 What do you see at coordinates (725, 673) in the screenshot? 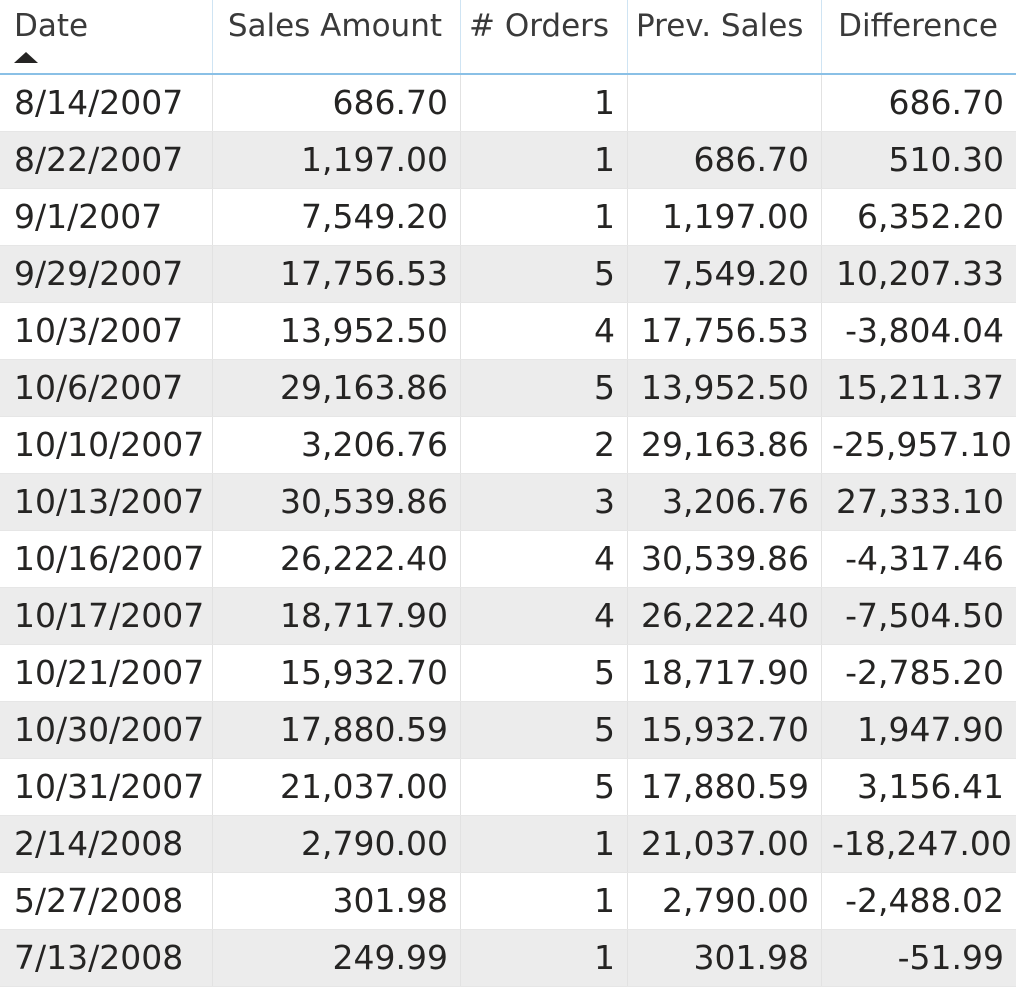
I see `prev-sales-cell: 18,717.90` at bounding box center [725, 673].